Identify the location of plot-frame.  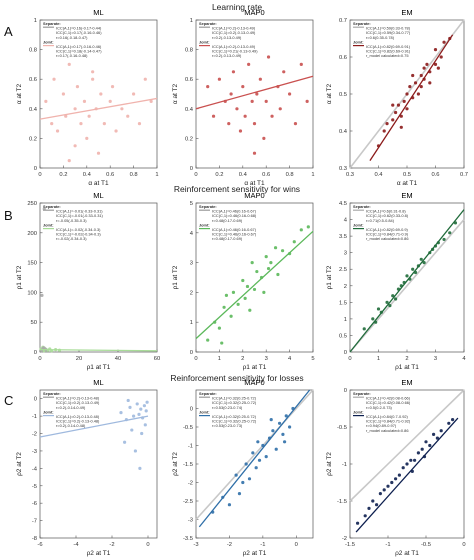
(254, 94).